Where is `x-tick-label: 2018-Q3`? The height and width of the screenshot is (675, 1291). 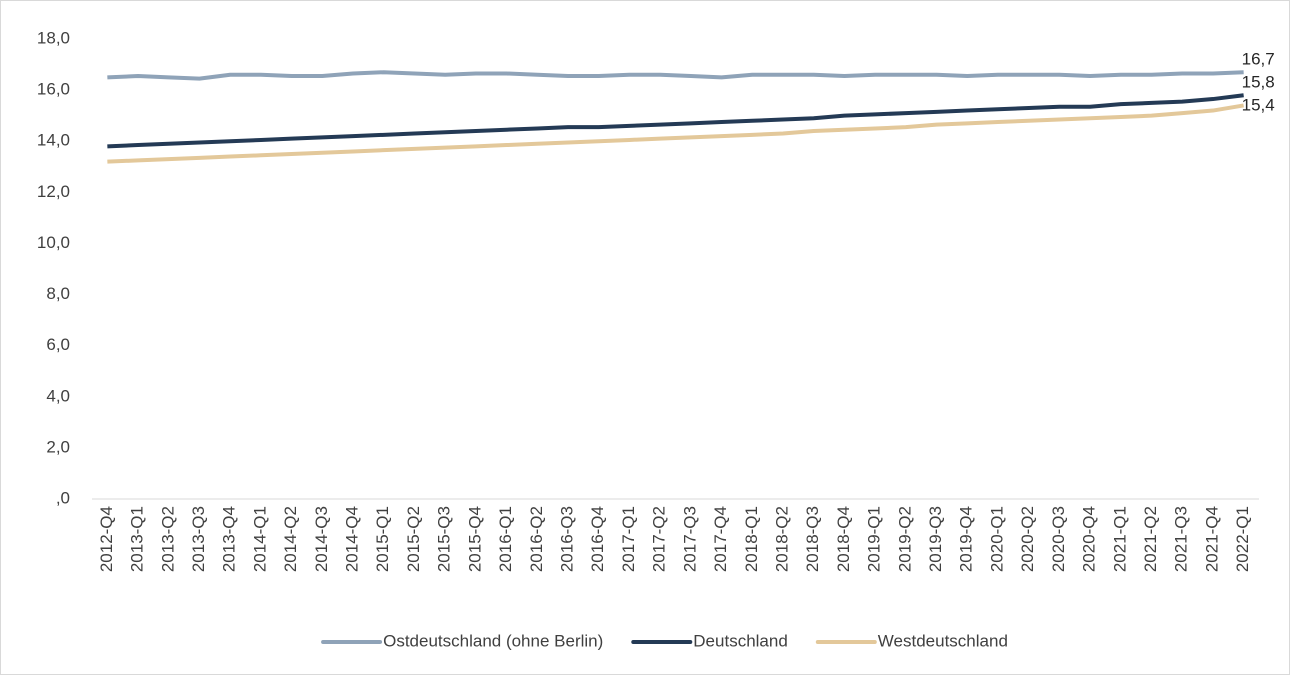 x-tick-label: 2018-Q3 is located at coordinates (812, 539).